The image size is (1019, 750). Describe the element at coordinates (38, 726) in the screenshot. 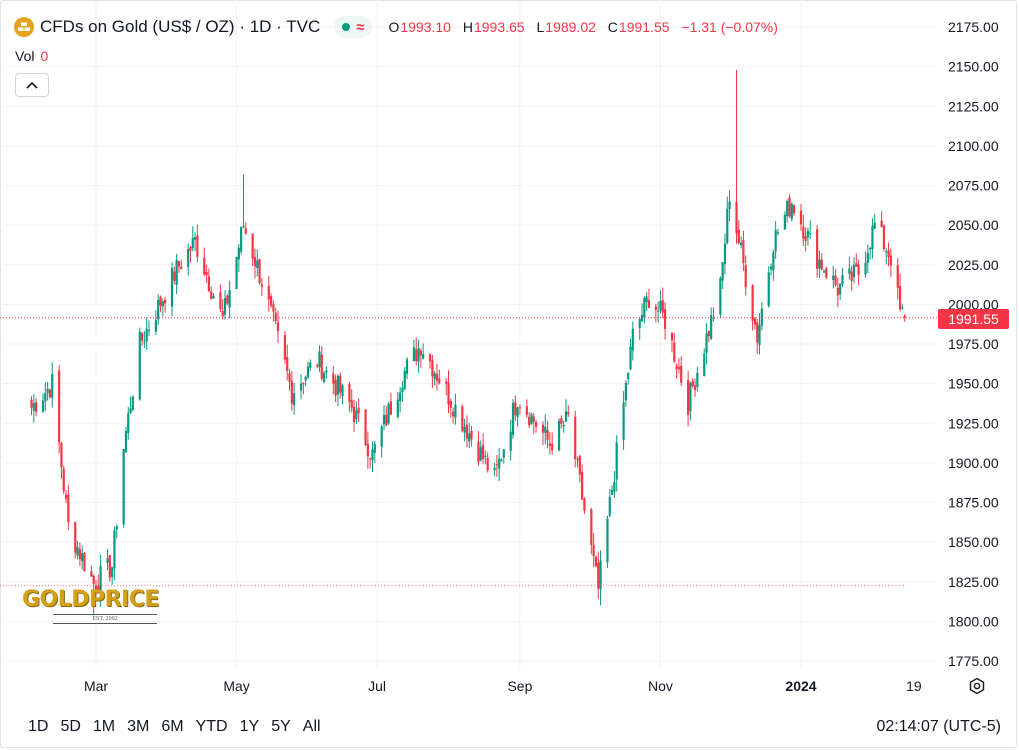

I see `range-1d-button: 1D` at that location.